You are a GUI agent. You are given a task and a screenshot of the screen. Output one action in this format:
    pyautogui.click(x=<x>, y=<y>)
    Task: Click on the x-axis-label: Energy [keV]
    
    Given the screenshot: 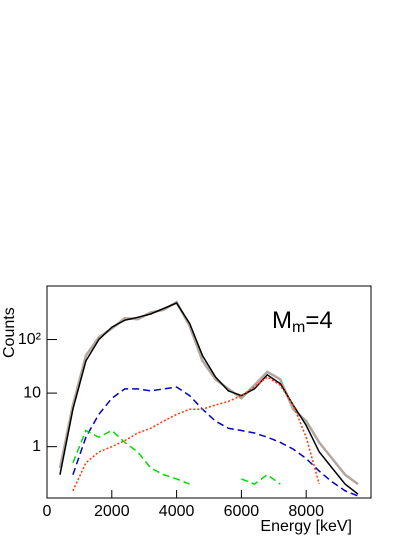 What is the action you would take?
    pyautogui.click(x=306, y=526)
    